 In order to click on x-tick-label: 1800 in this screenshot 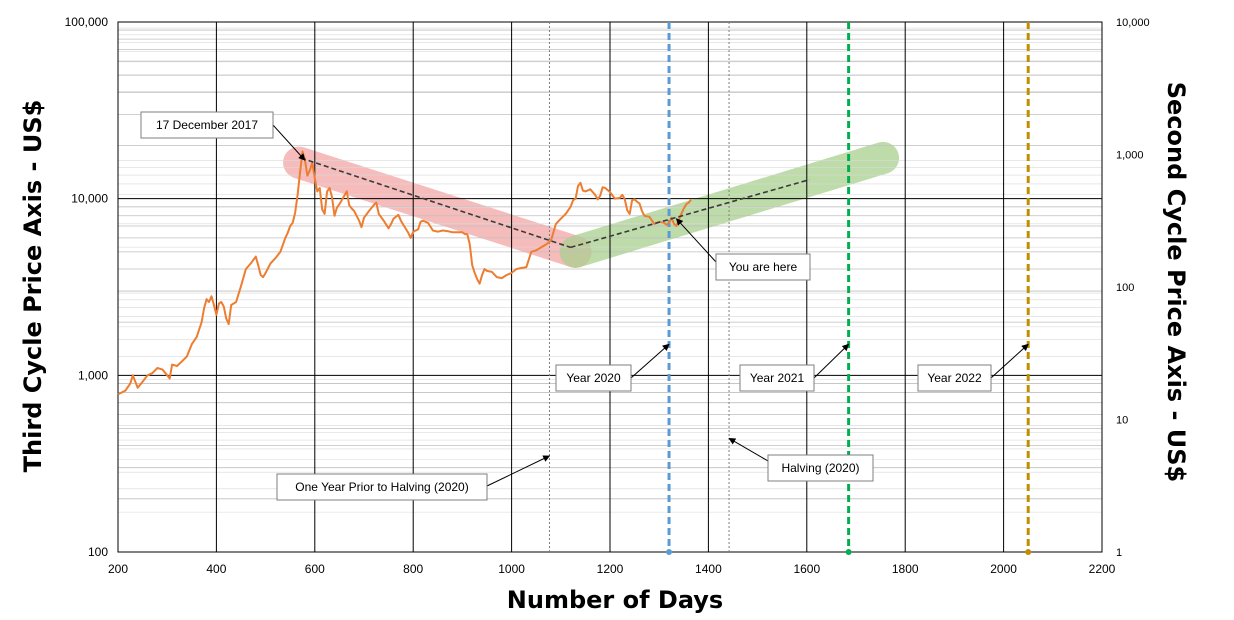, I will do `click(905, 569)`.